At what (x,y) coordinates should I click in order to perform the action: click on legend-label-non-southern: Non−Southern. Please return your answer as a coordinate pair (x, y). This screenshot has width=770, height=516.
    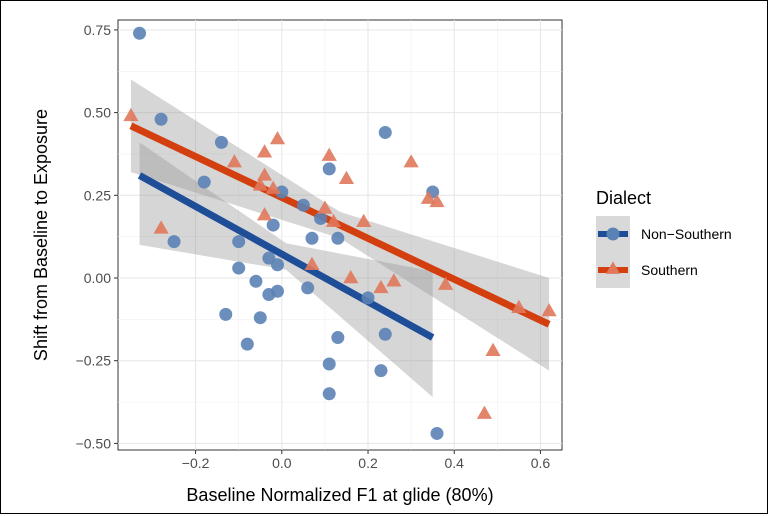
    Looking at the image, I should click on (686, 234).